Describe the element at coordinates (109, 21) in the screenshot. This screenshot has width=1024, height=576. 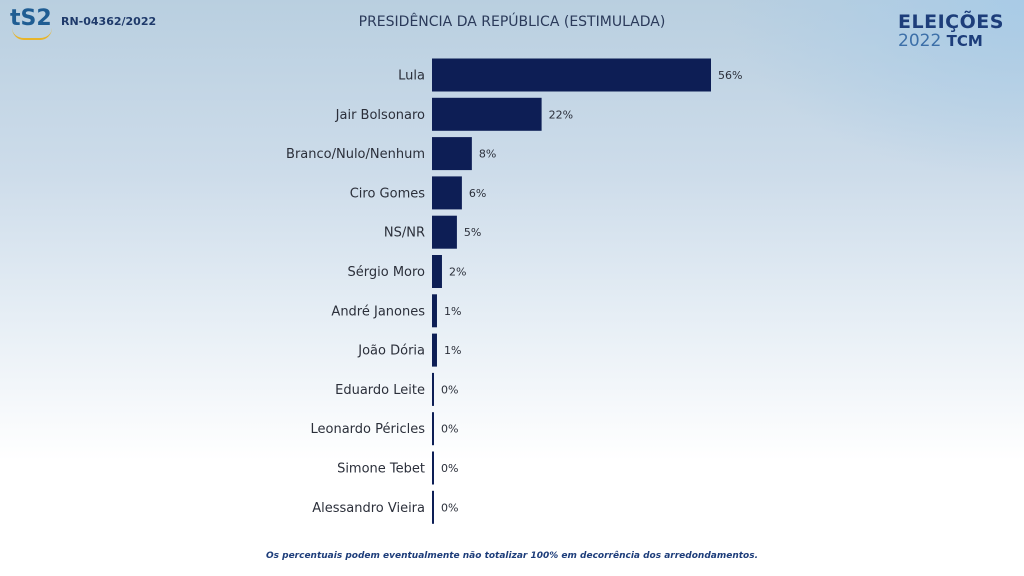
I see `registration-number: RN-04362/2022` at that location.